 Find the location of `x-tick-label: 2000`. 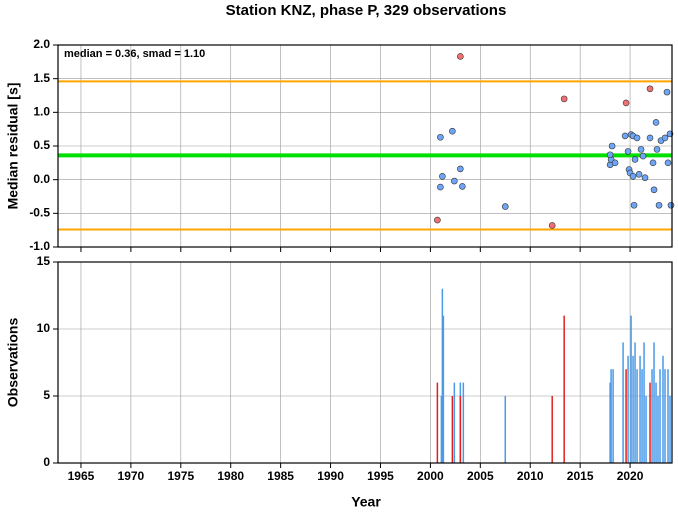

x-tick-label: 2000 is located at coordinates (430, 476).